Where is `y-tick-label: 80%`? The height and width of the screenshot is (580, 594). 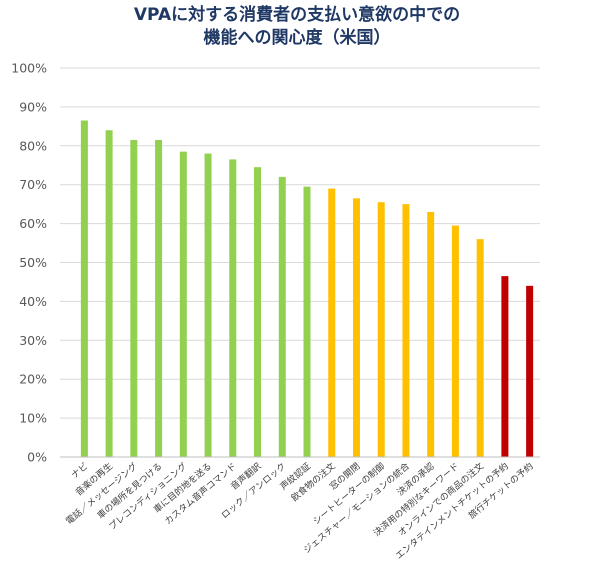
y-tick-label: 80% is located at coordinates (33, 145).